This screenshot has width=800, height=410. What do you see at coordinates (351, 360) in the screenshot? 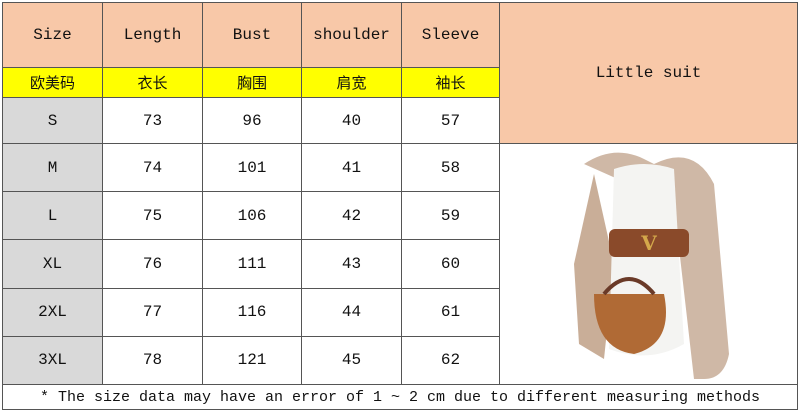
I see `cell-shoulder: 45` at bounding box center [351, 360].